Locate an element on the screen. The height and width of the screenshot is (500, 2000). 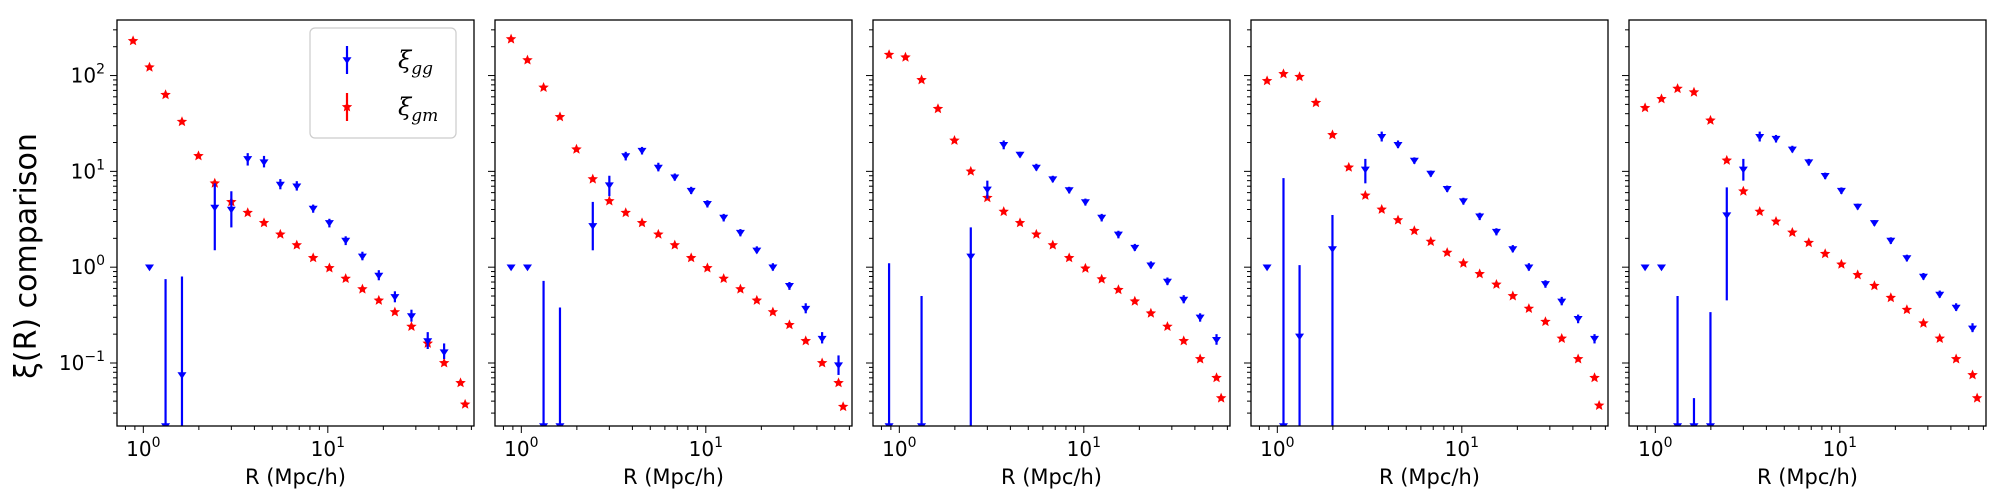
y-tick-label: 10² is located at coordinates (88, 75).